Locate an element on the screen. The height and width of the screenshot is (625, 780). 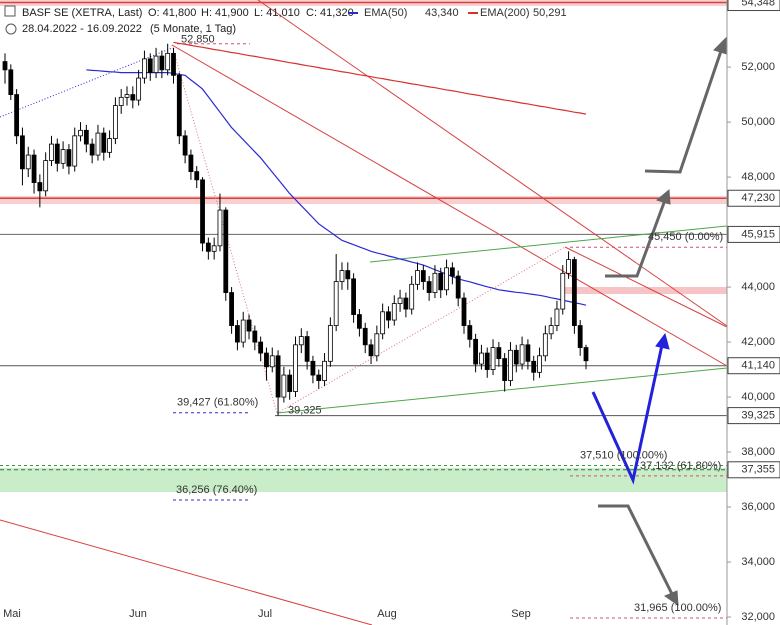
level-label: 54,348 is located at coordinates (758, 4).